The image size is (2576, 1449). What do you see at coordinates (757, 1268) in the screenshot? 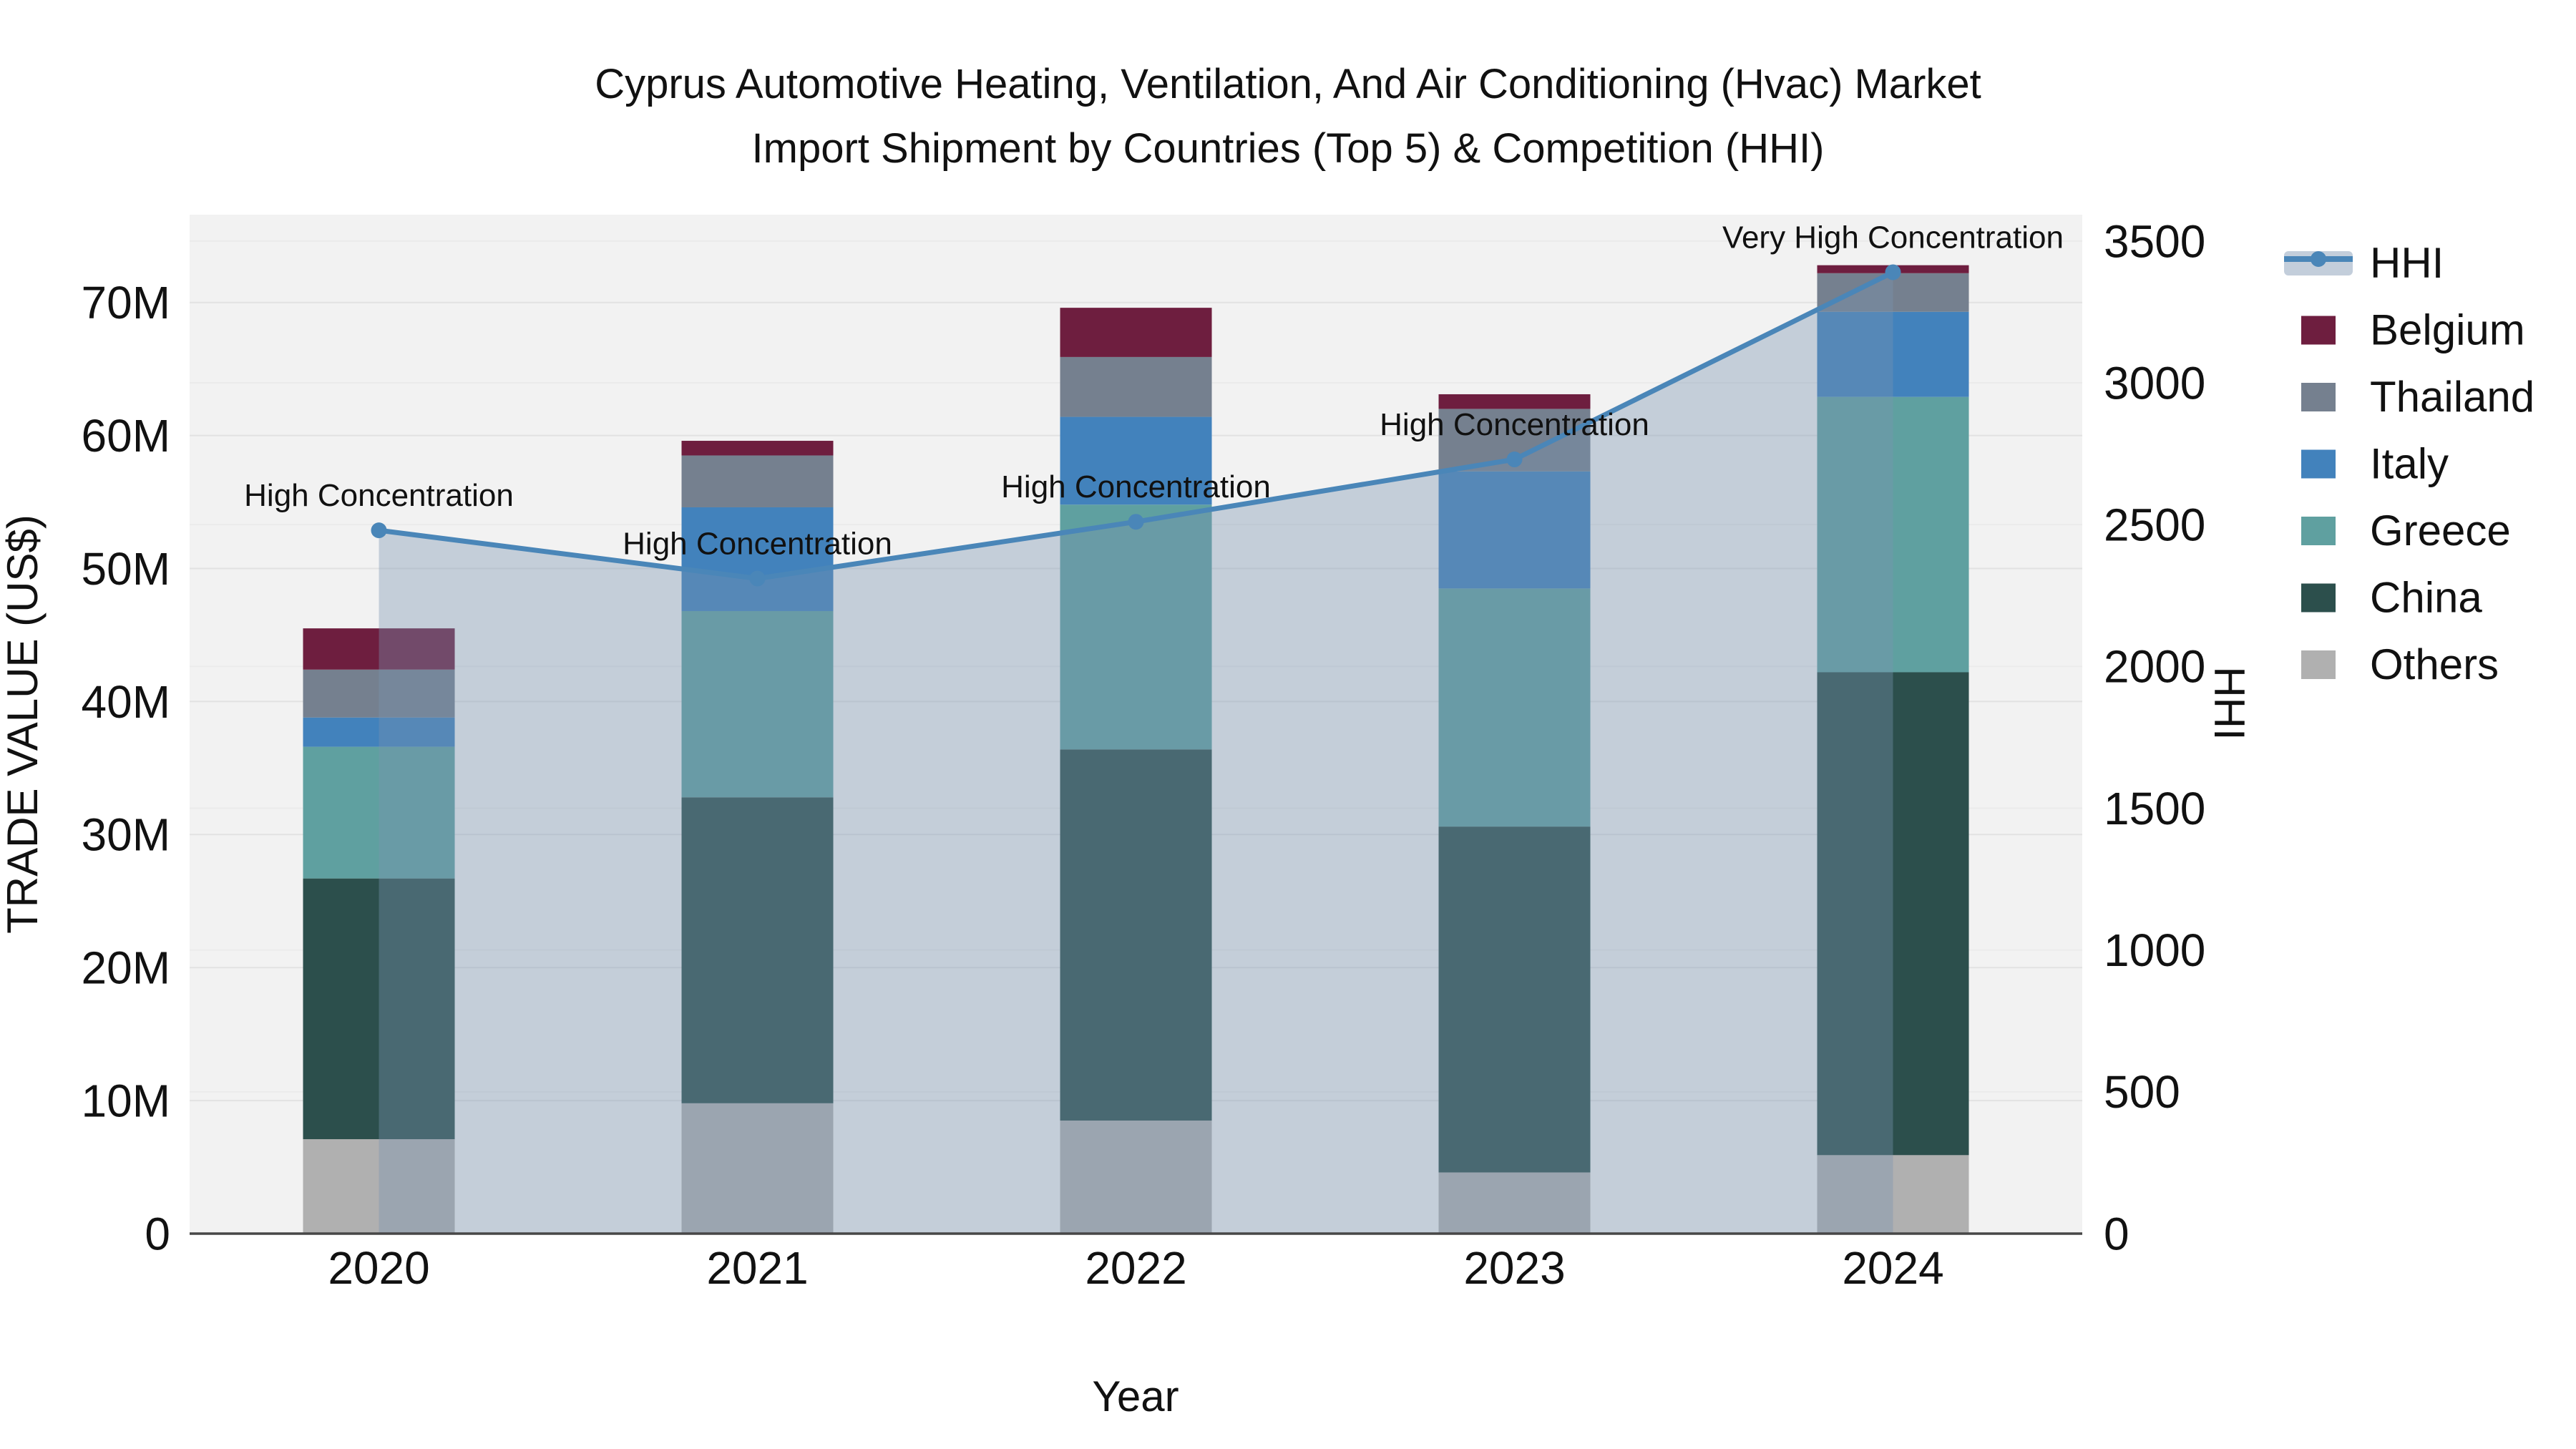
I see `xtick-2021: 2021` at bounding box center [757, 1268].